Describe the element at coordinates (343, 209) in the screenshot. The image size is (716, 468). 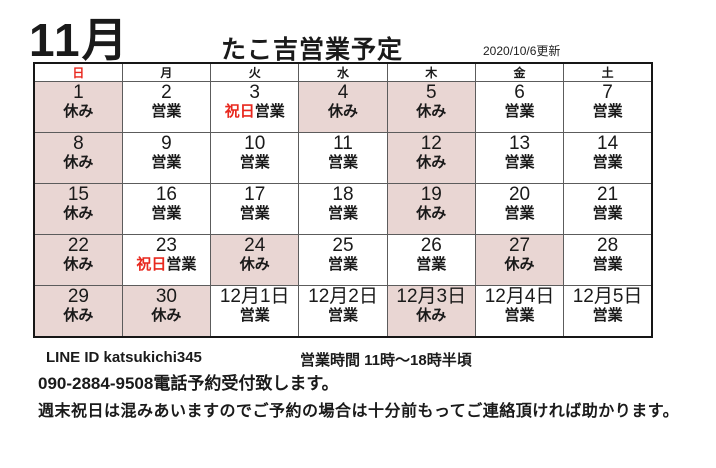
I see `calendar-week-row: 15 休み 16 営業 17 営業 18 営業 19 休み 20 営業 21 営業` at that location.